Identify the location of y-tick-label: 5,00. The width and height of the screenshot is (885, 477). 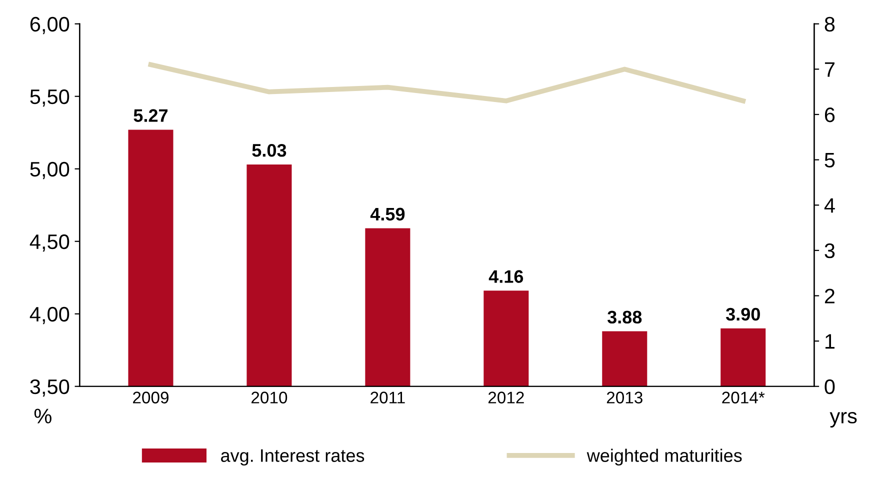
(50, 171).